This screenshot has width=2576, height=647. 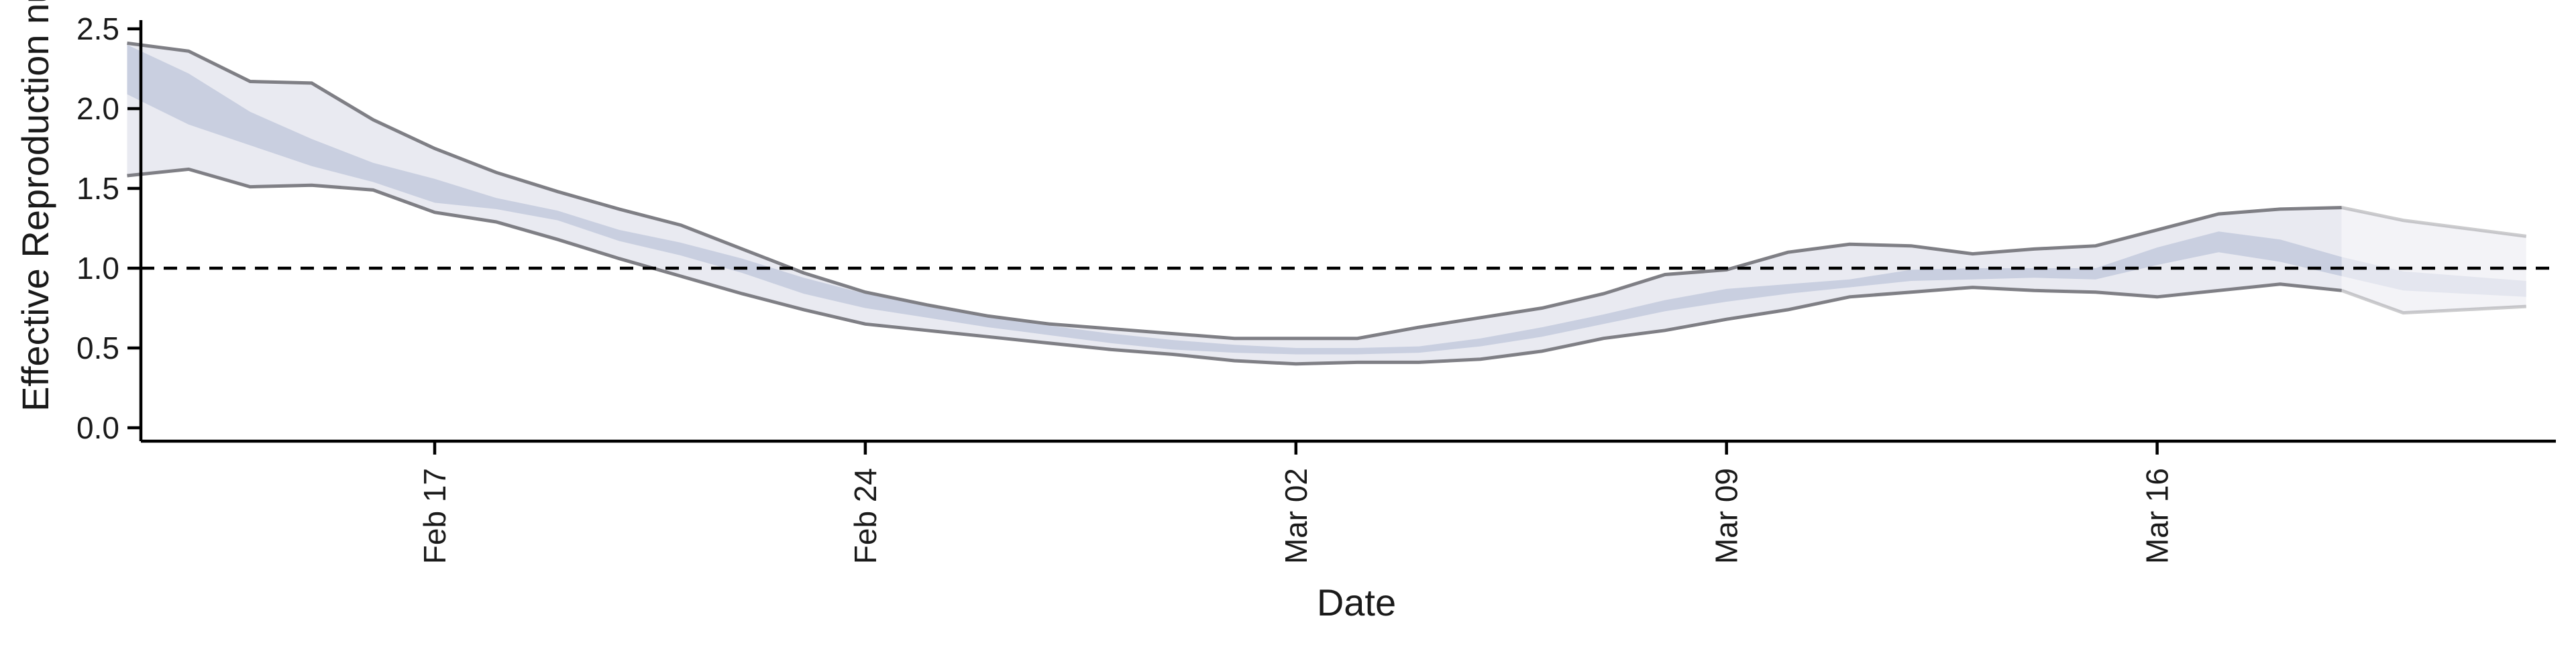 I want to click on x-tick-label: Mar 16, so click(x=2157, y=516).